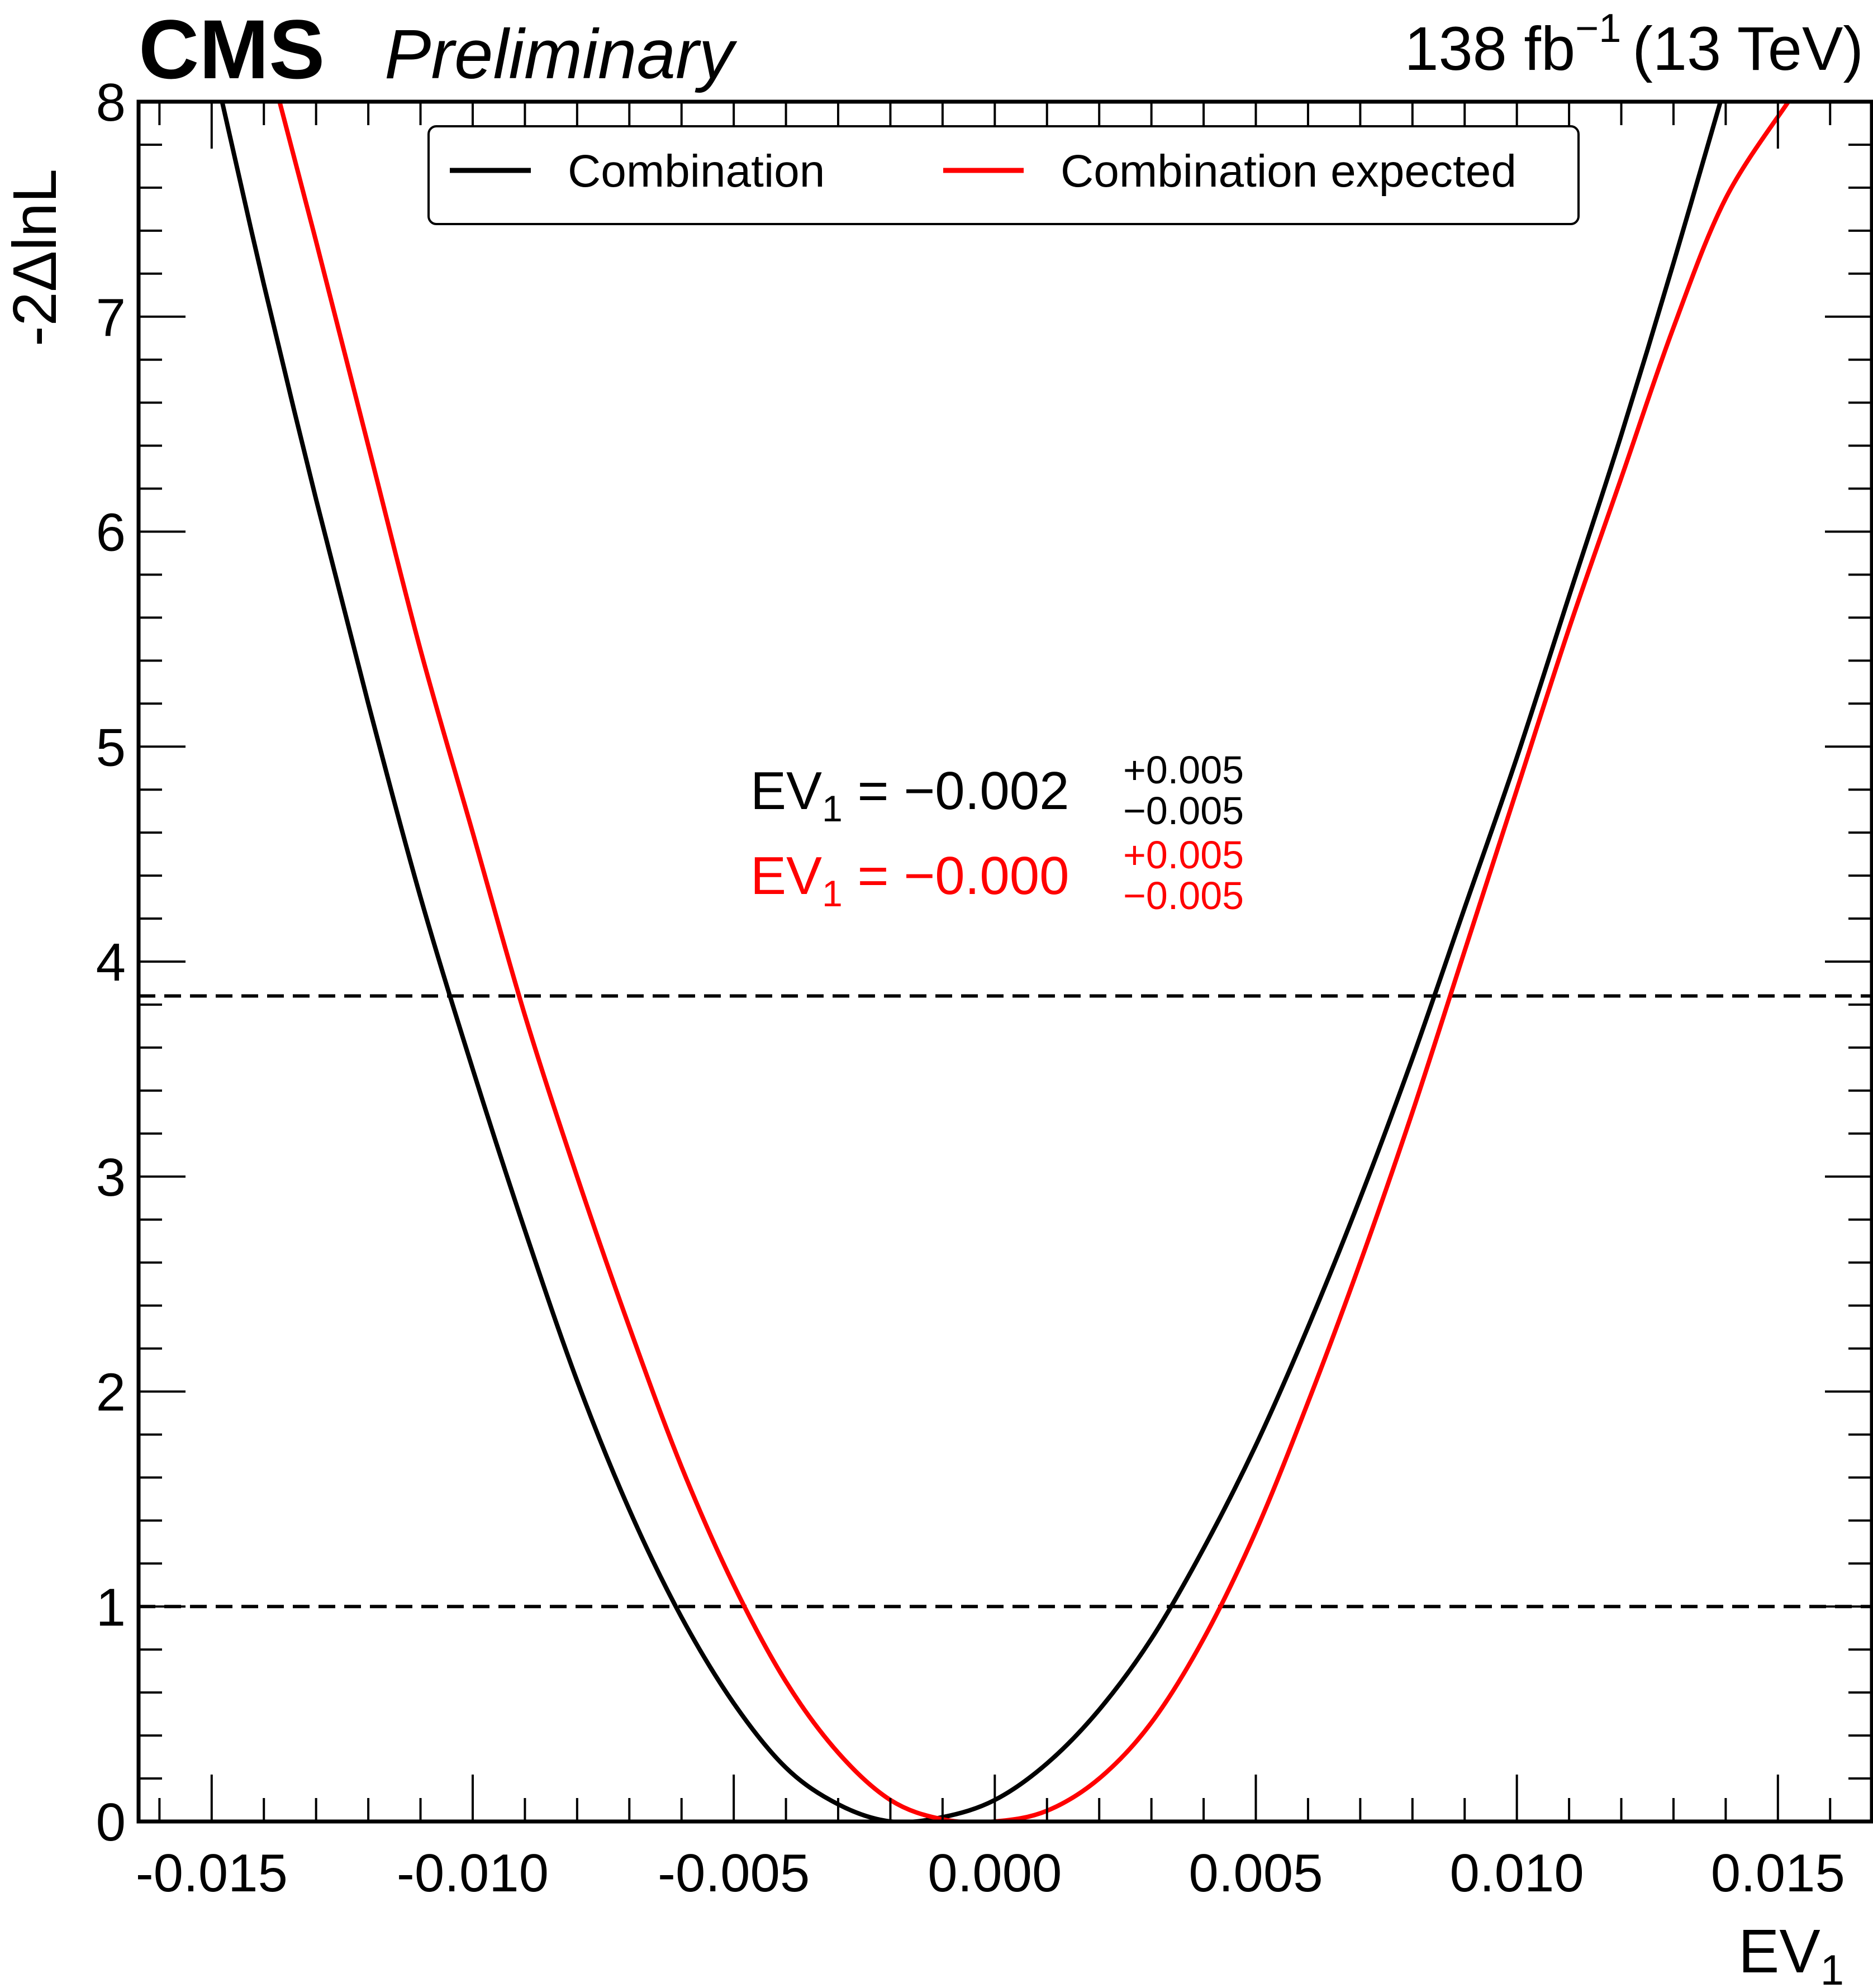  Describe the element at coordinates (232, 49) in the screenshot. I see `cms-label: CMS` at that location.